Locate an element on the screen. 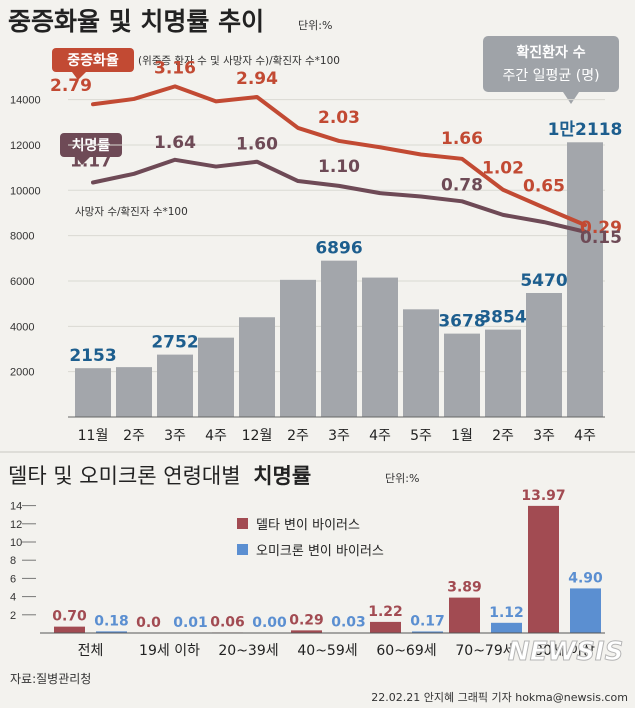  bottom-title-part2: 치명률 is located at coordinates (282, 476).